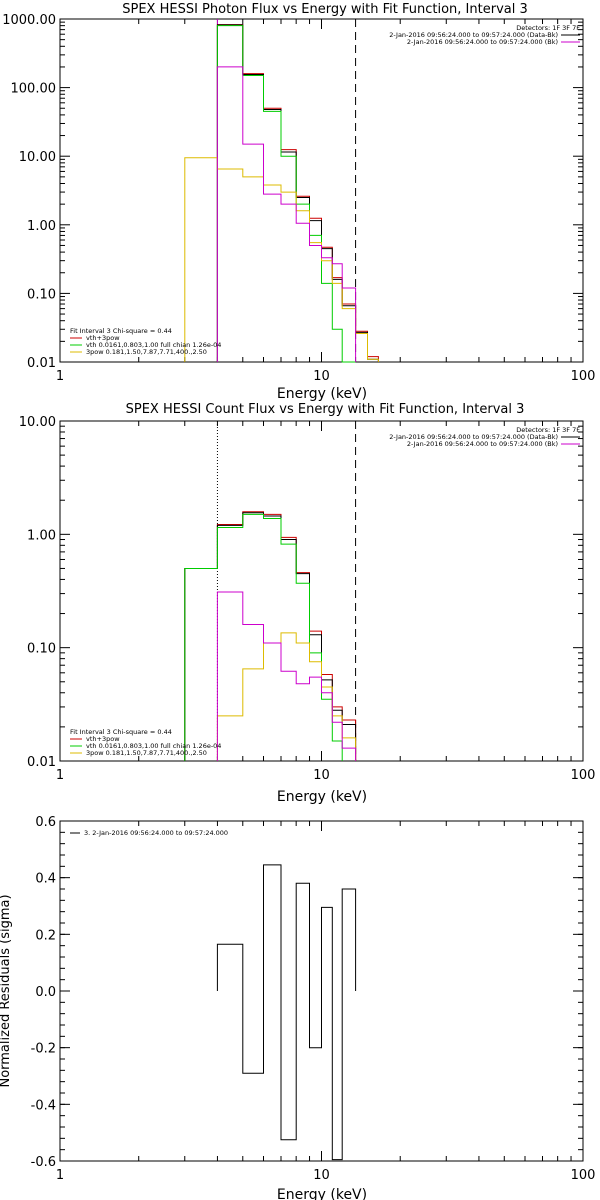 This screenshot has width=600, height=1200. Describe the element at coordinates (45, 992) in the screenshot. I see `y-tick-label: 0.0` at that location.